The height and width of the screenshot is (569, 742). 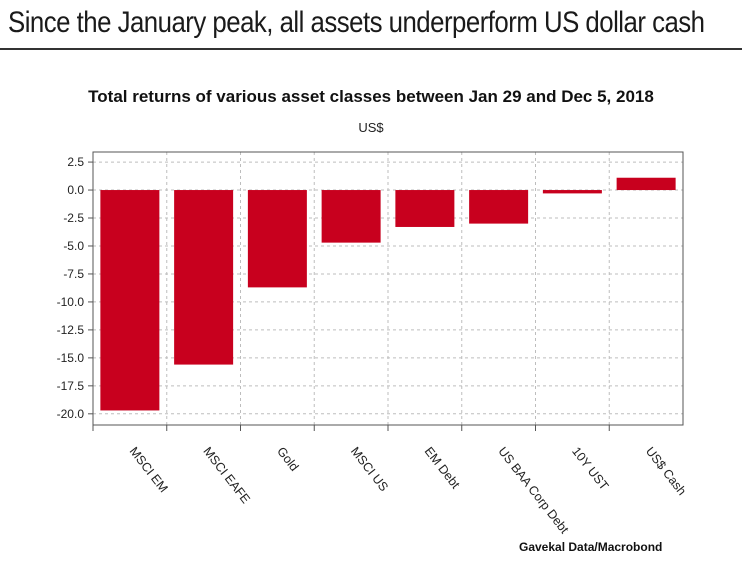 I want to click on x-tick-label: US BAA Corp Debt, so click(x=533, y=490).